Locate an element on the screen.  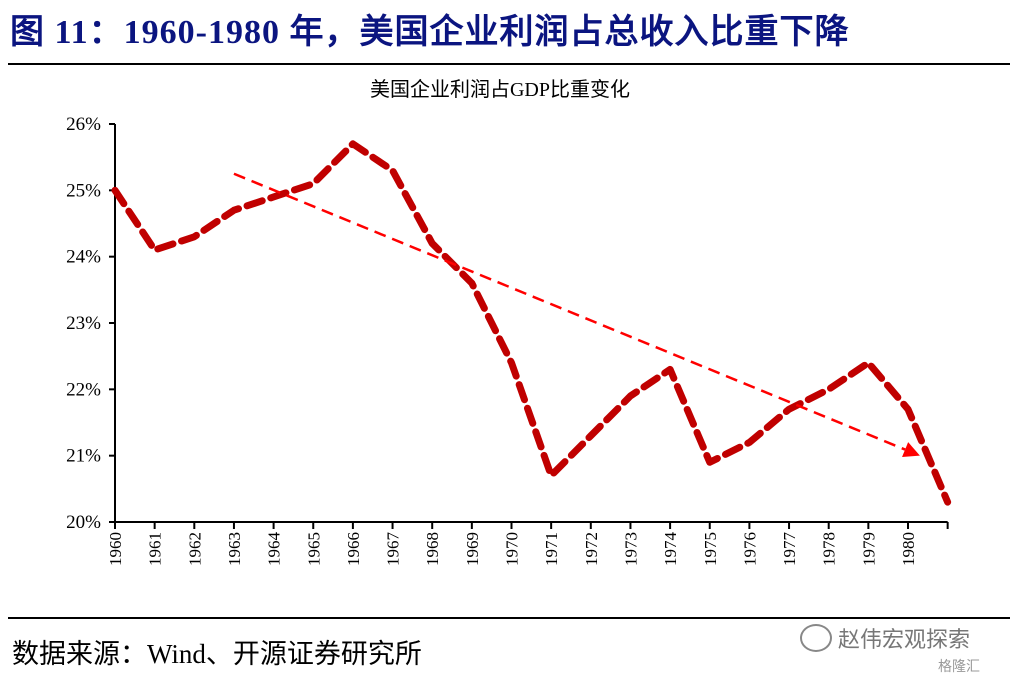
wechat-icon is located at coordinates (816, 638).